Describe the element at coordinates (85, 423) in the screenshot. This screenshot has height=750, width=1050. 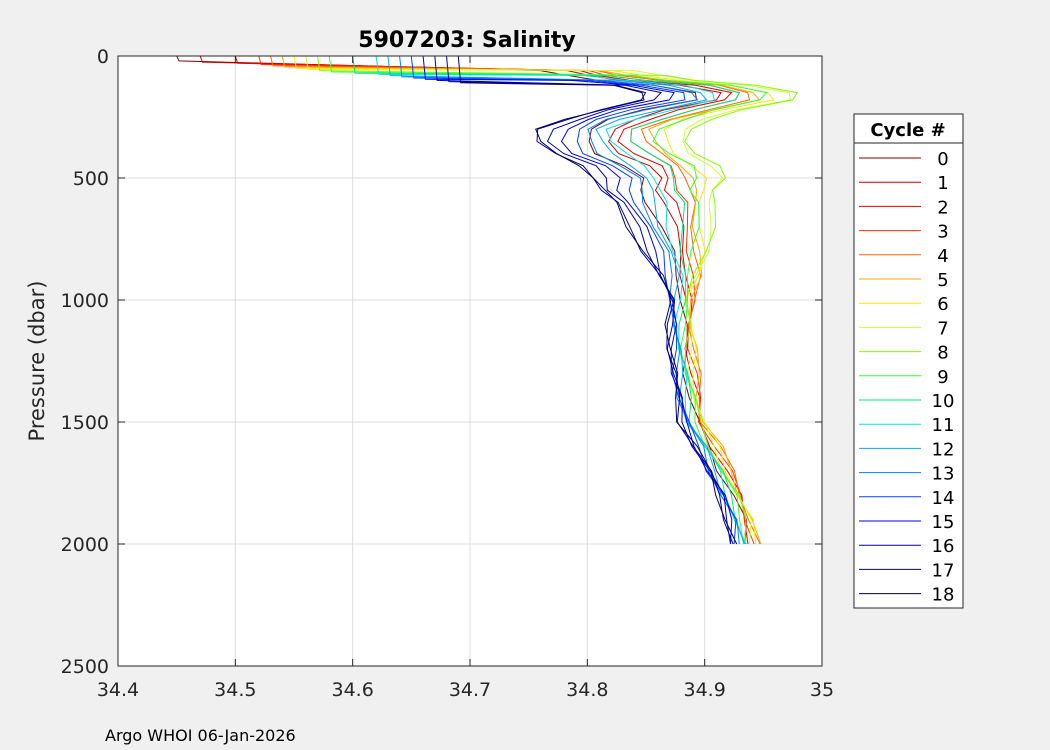
I see `y-tick-label: 1500` at that location.